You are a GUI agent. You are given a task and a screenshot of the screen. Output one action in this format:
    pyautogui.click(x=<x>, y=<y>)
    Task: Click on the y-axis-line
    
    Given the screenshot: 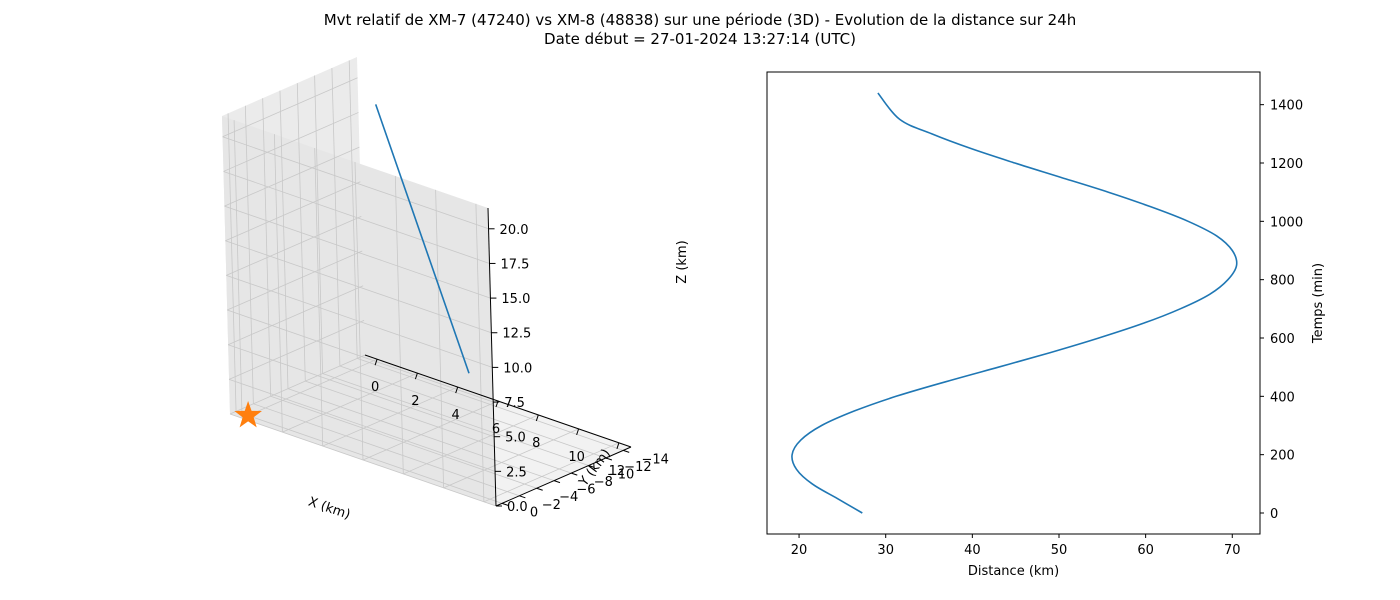 What is the action you would take?
    pyautogui.click(x=563, y=476)
    